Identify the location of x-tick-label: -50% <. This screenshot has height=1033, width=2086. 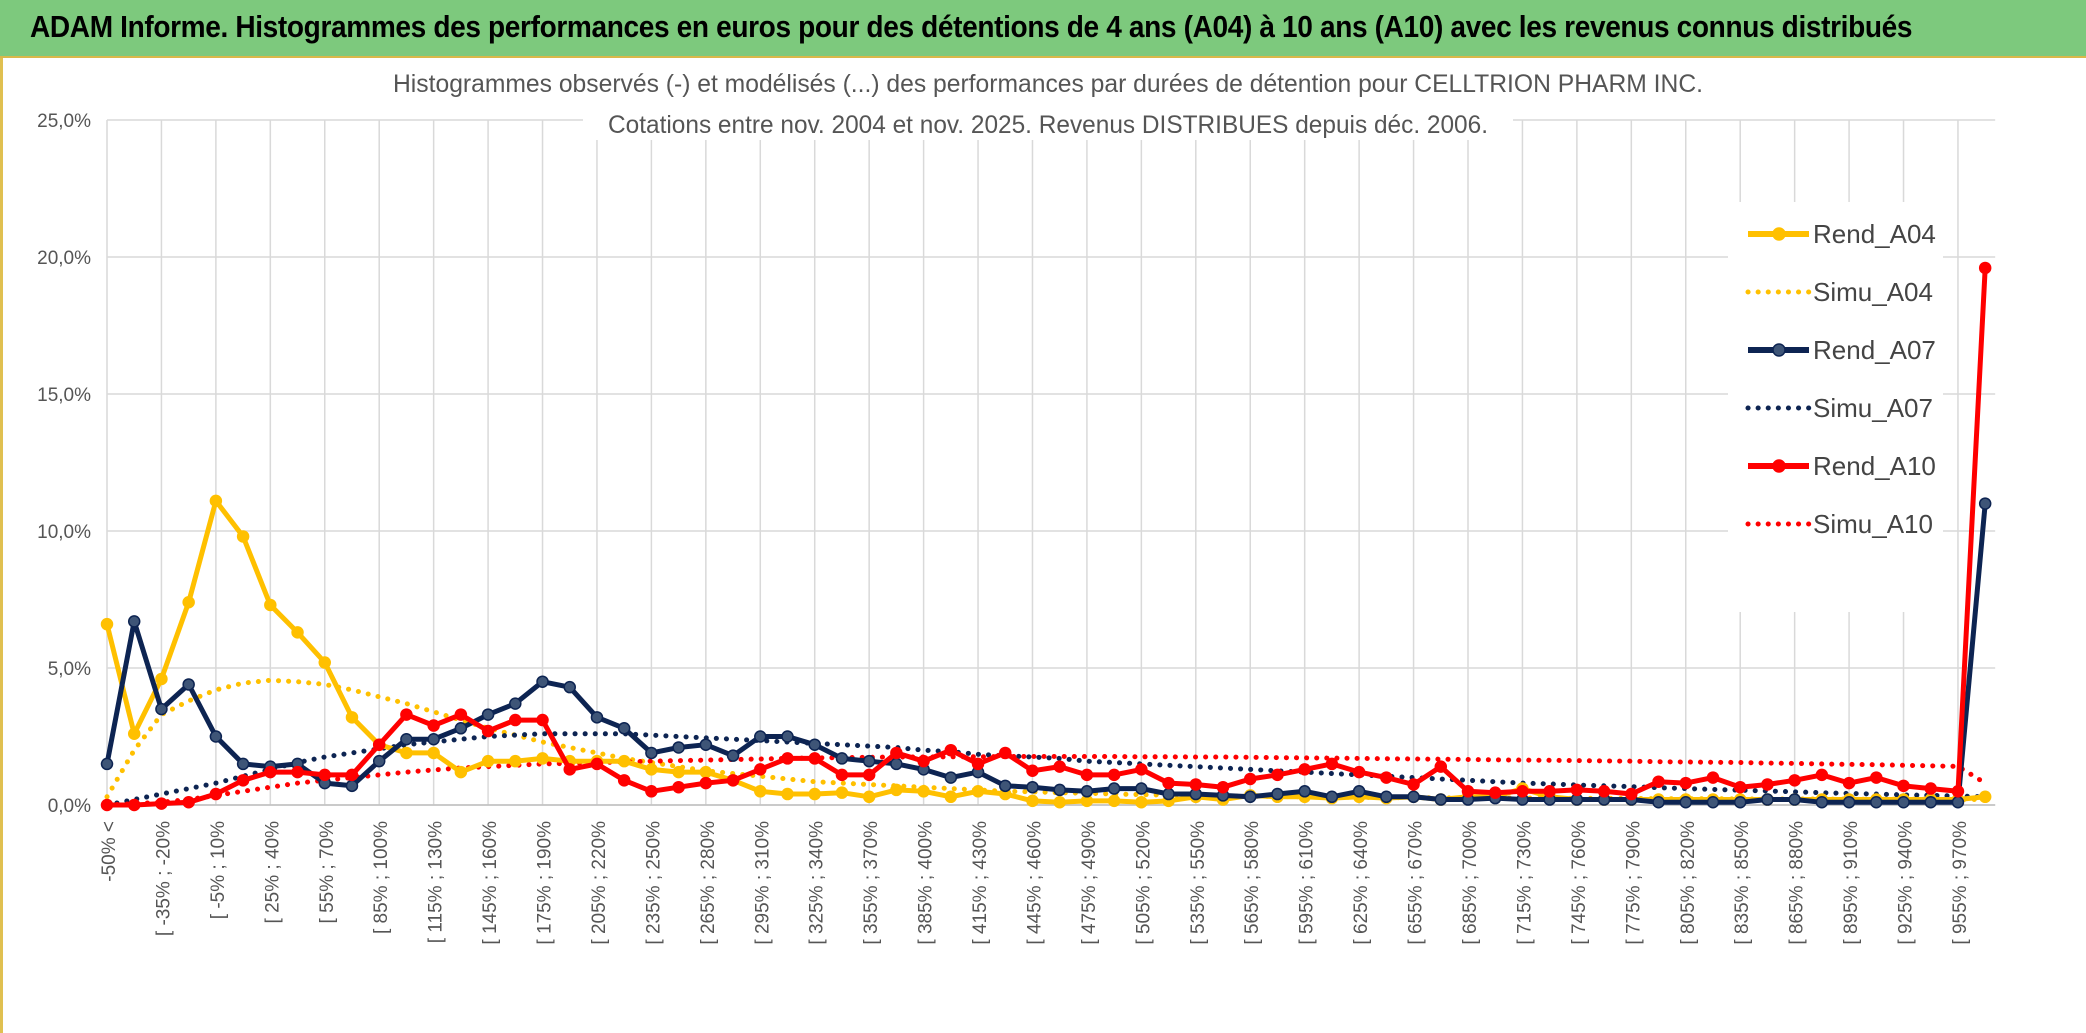
(109, 851).